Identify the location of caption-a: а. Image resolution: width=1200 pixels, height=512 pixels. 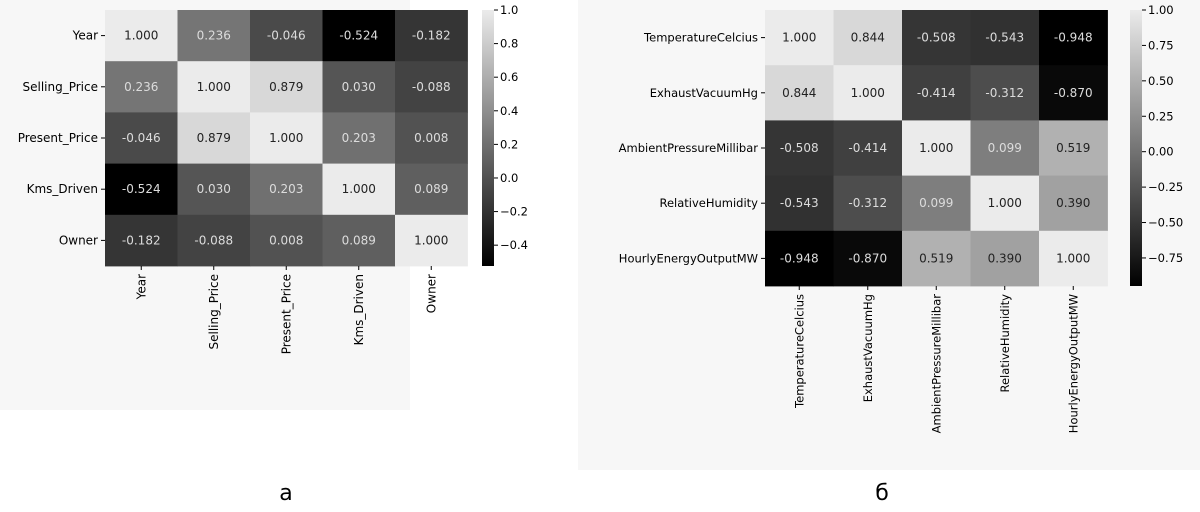
(285, 493).